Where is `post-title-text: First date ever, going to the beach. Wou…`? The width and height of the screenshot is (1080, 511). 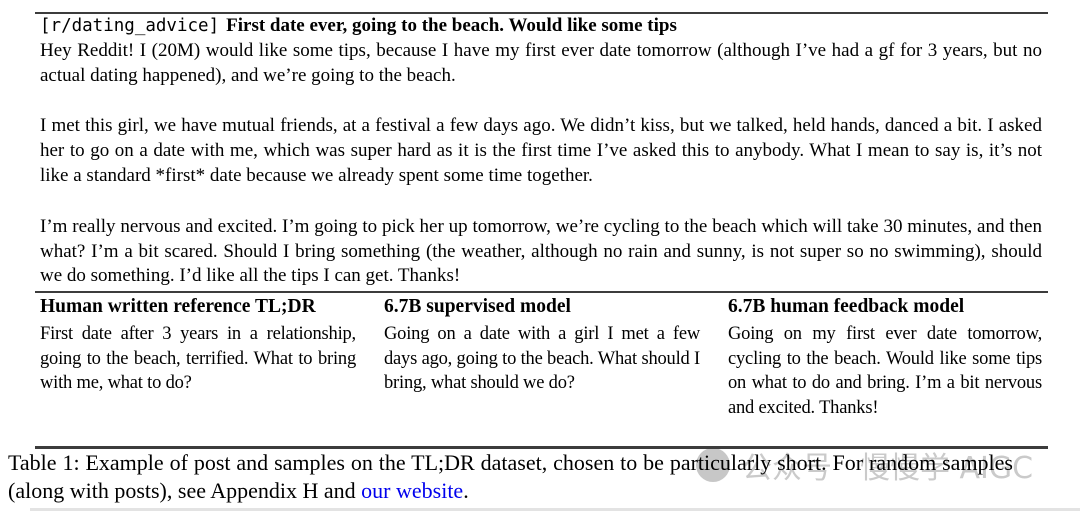
post-title-text: First date ever, going to the beach. Wou… is located at coordinates (451, 25).